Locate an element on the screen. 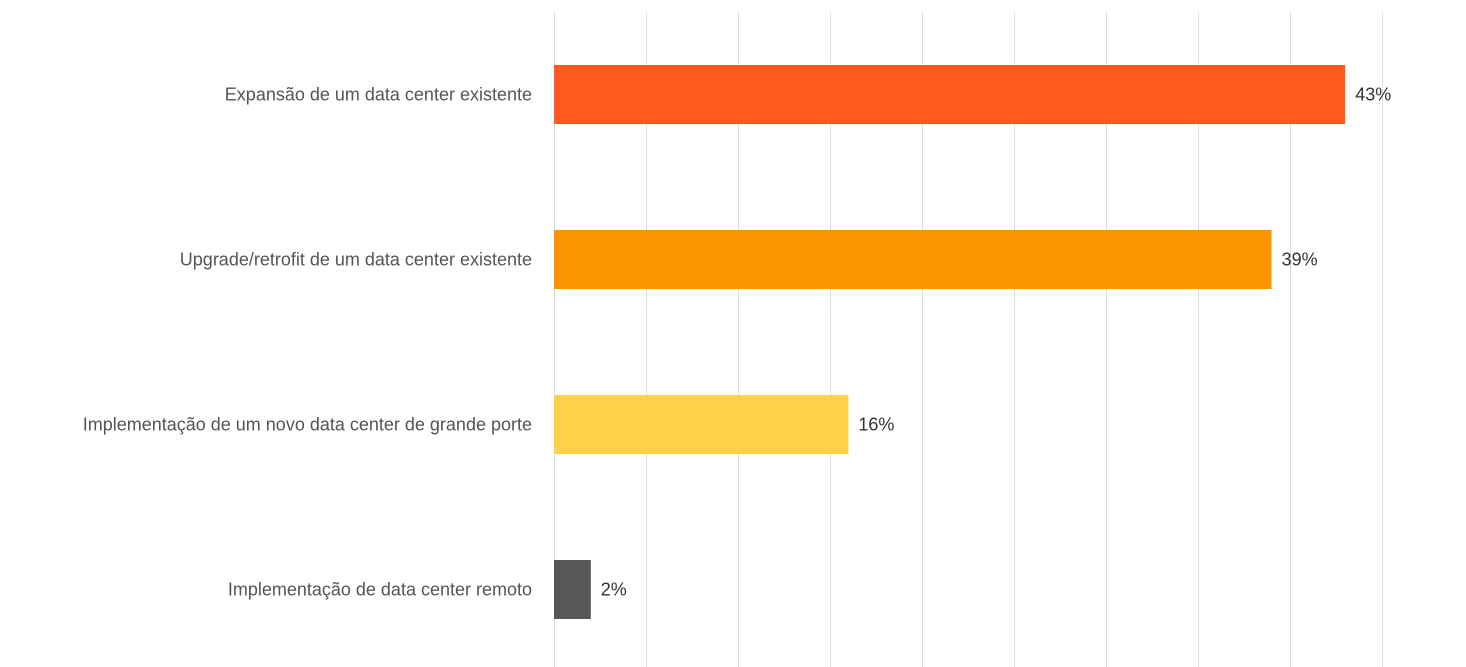 The width and height of the screenshot is (1466, 667). data-label: 43% is located at coordinates (1373, 95).